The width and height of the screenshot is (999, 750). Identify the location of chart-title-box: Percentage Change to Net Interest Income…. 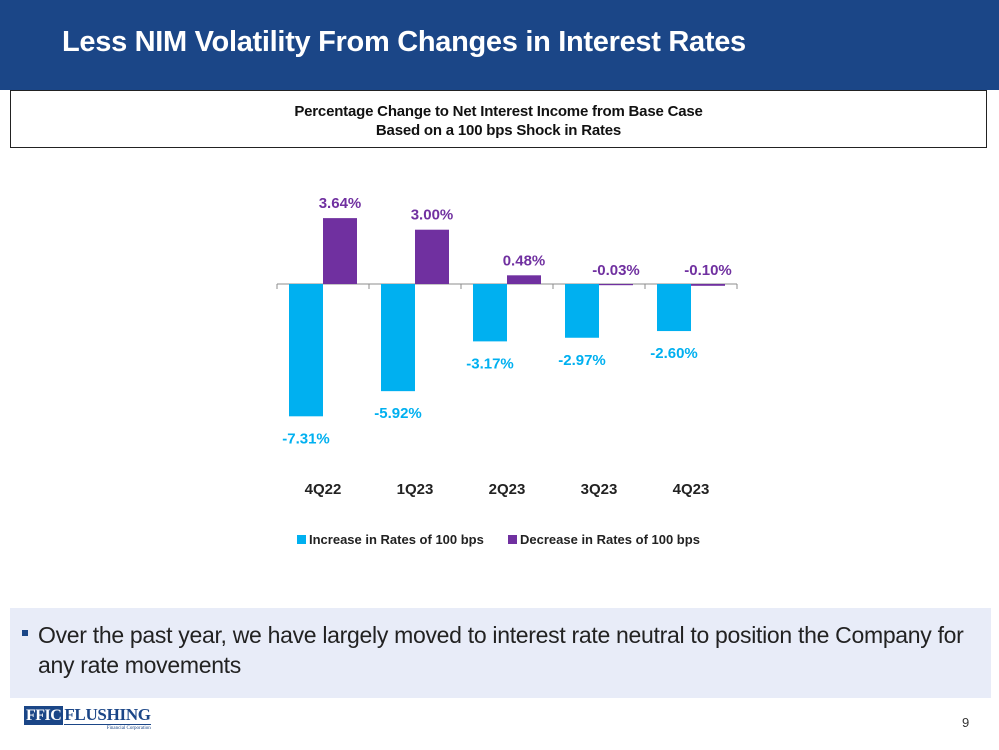
(498, 119).